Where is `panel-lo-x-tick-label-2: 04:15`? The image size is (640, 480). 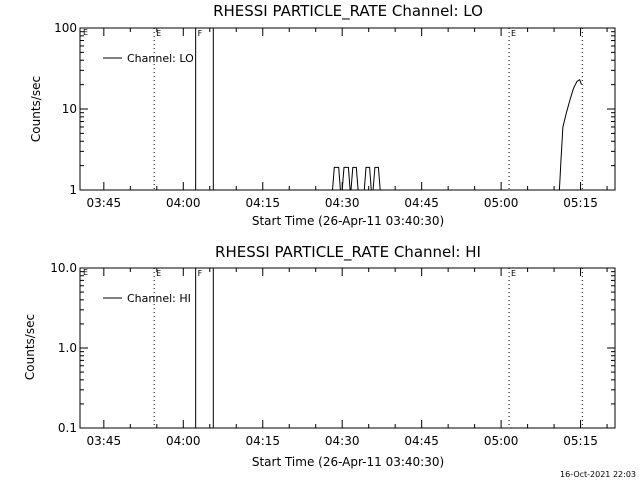
panel-lo-x-tick-label-2: 04:15 is located at coordinates (262, 203).